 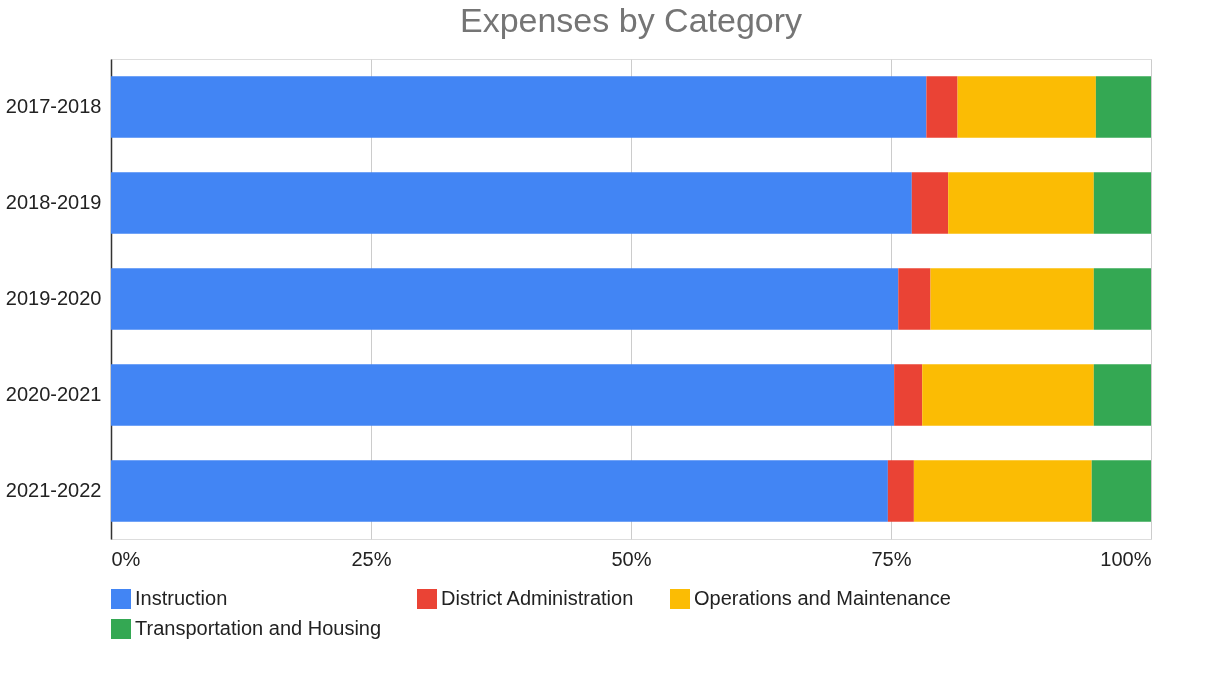 I want to click on x-tick-label: 50%, so click(x=631, y=558).